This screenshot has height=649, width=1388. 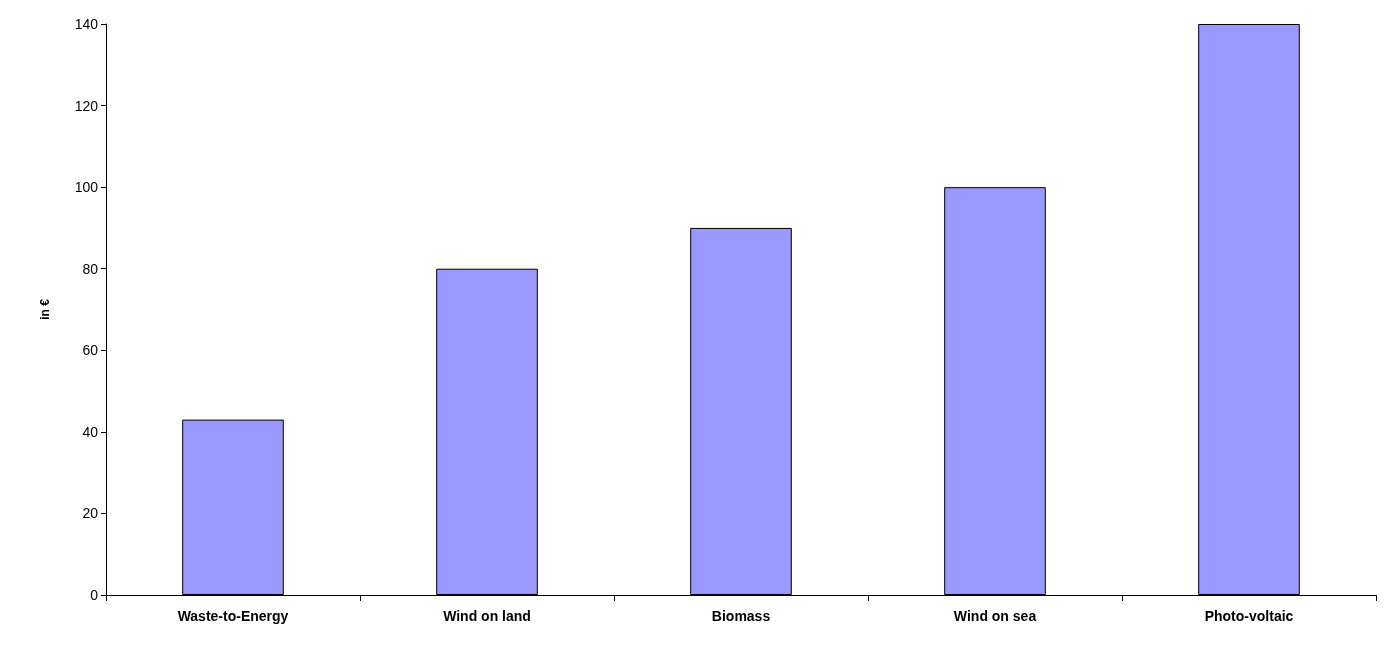 I want to click on x-tick-label: Biomass, so click(x=741, y=616).